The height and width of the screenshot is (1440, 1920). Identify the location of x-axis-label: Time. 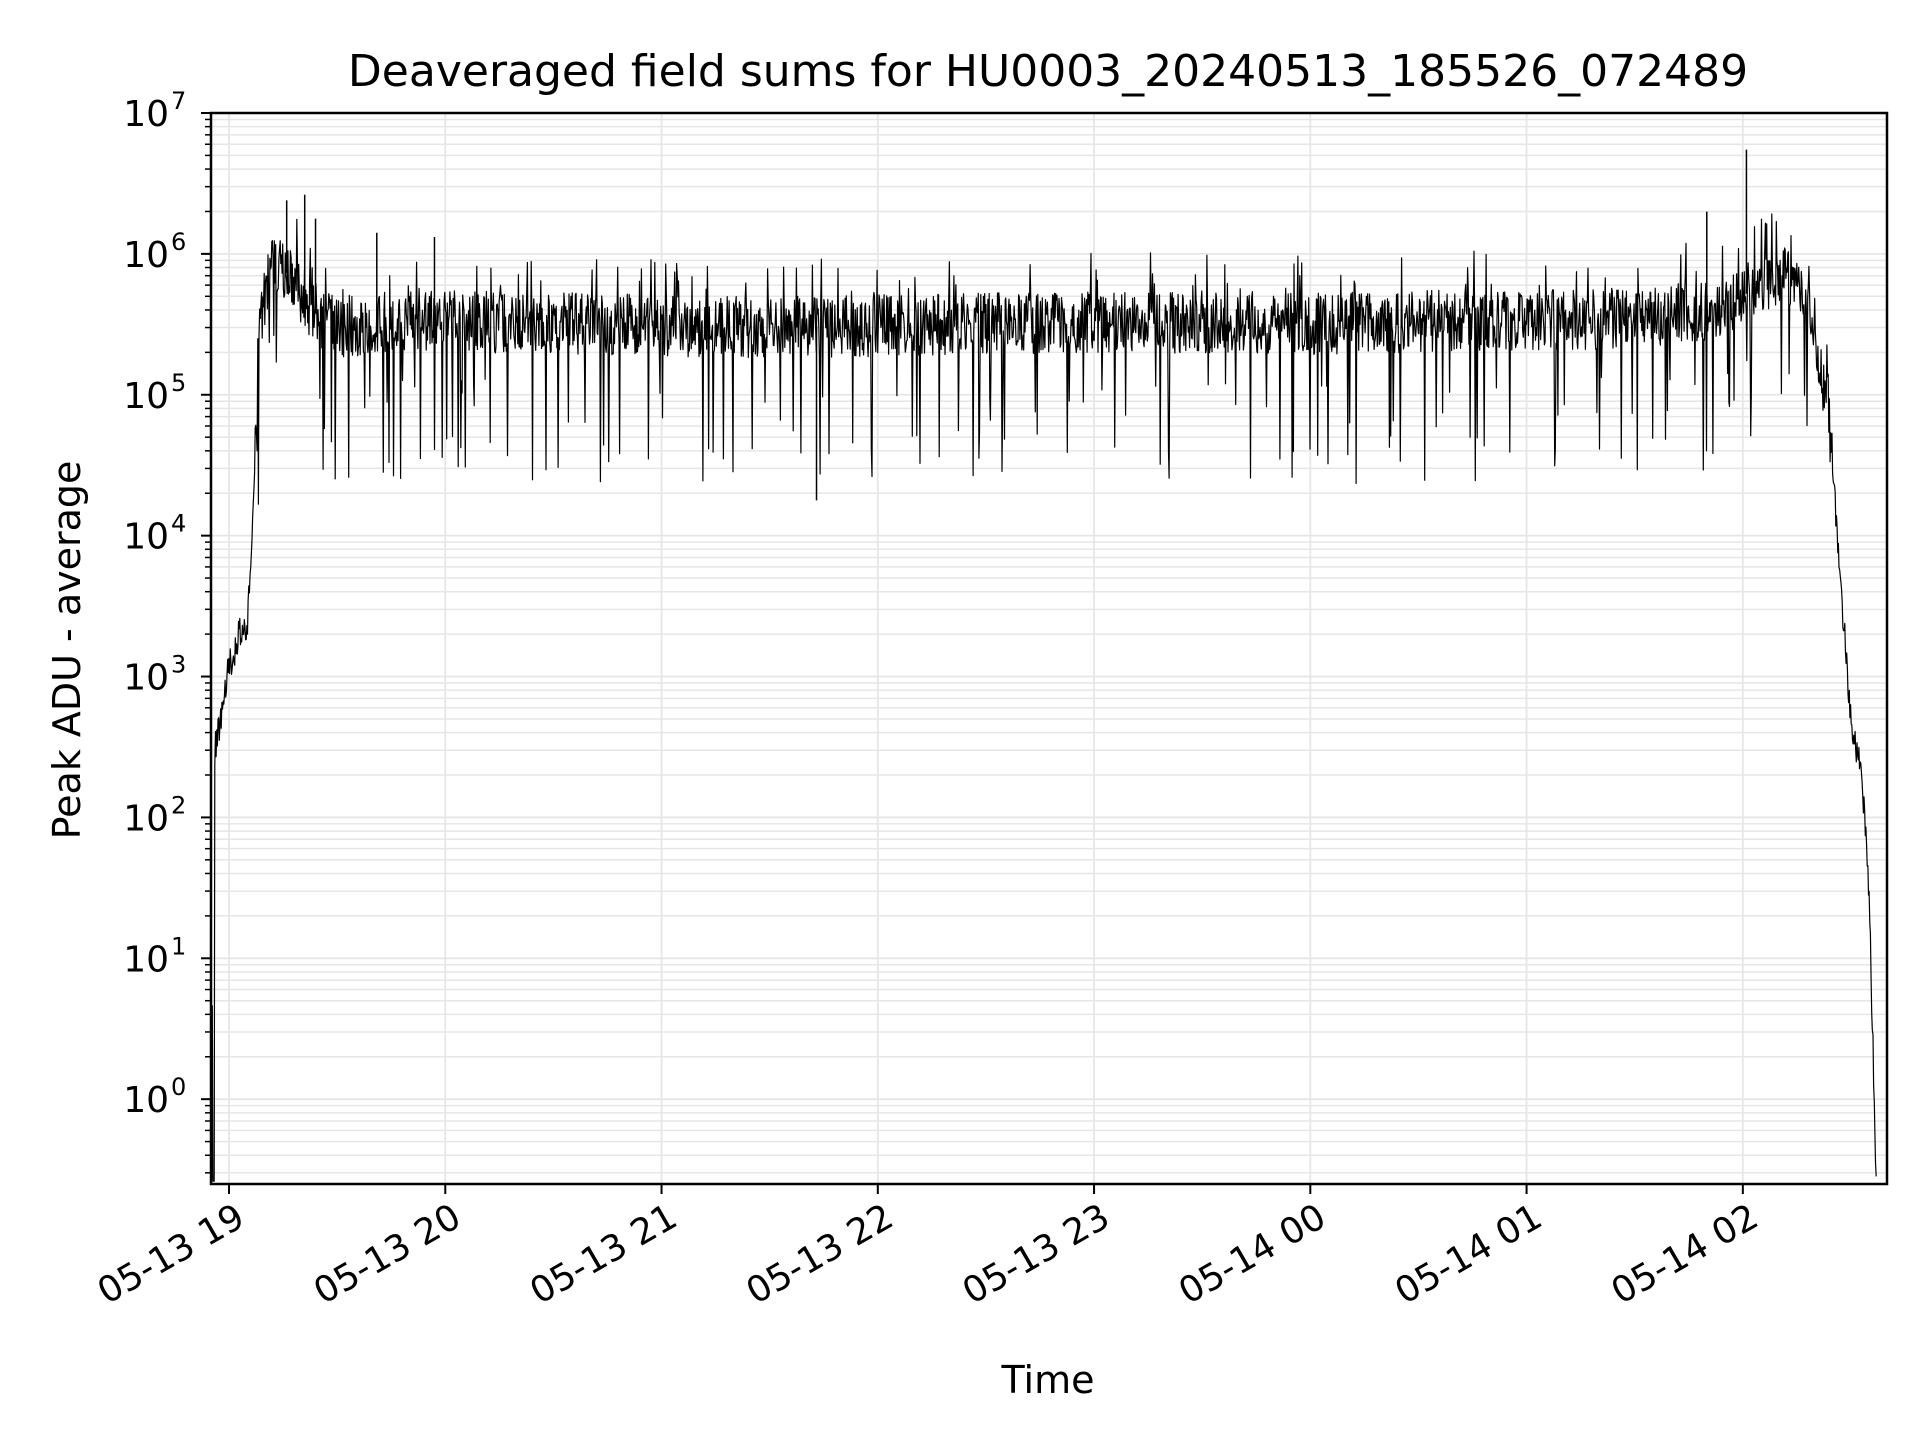
(1048, 1380).